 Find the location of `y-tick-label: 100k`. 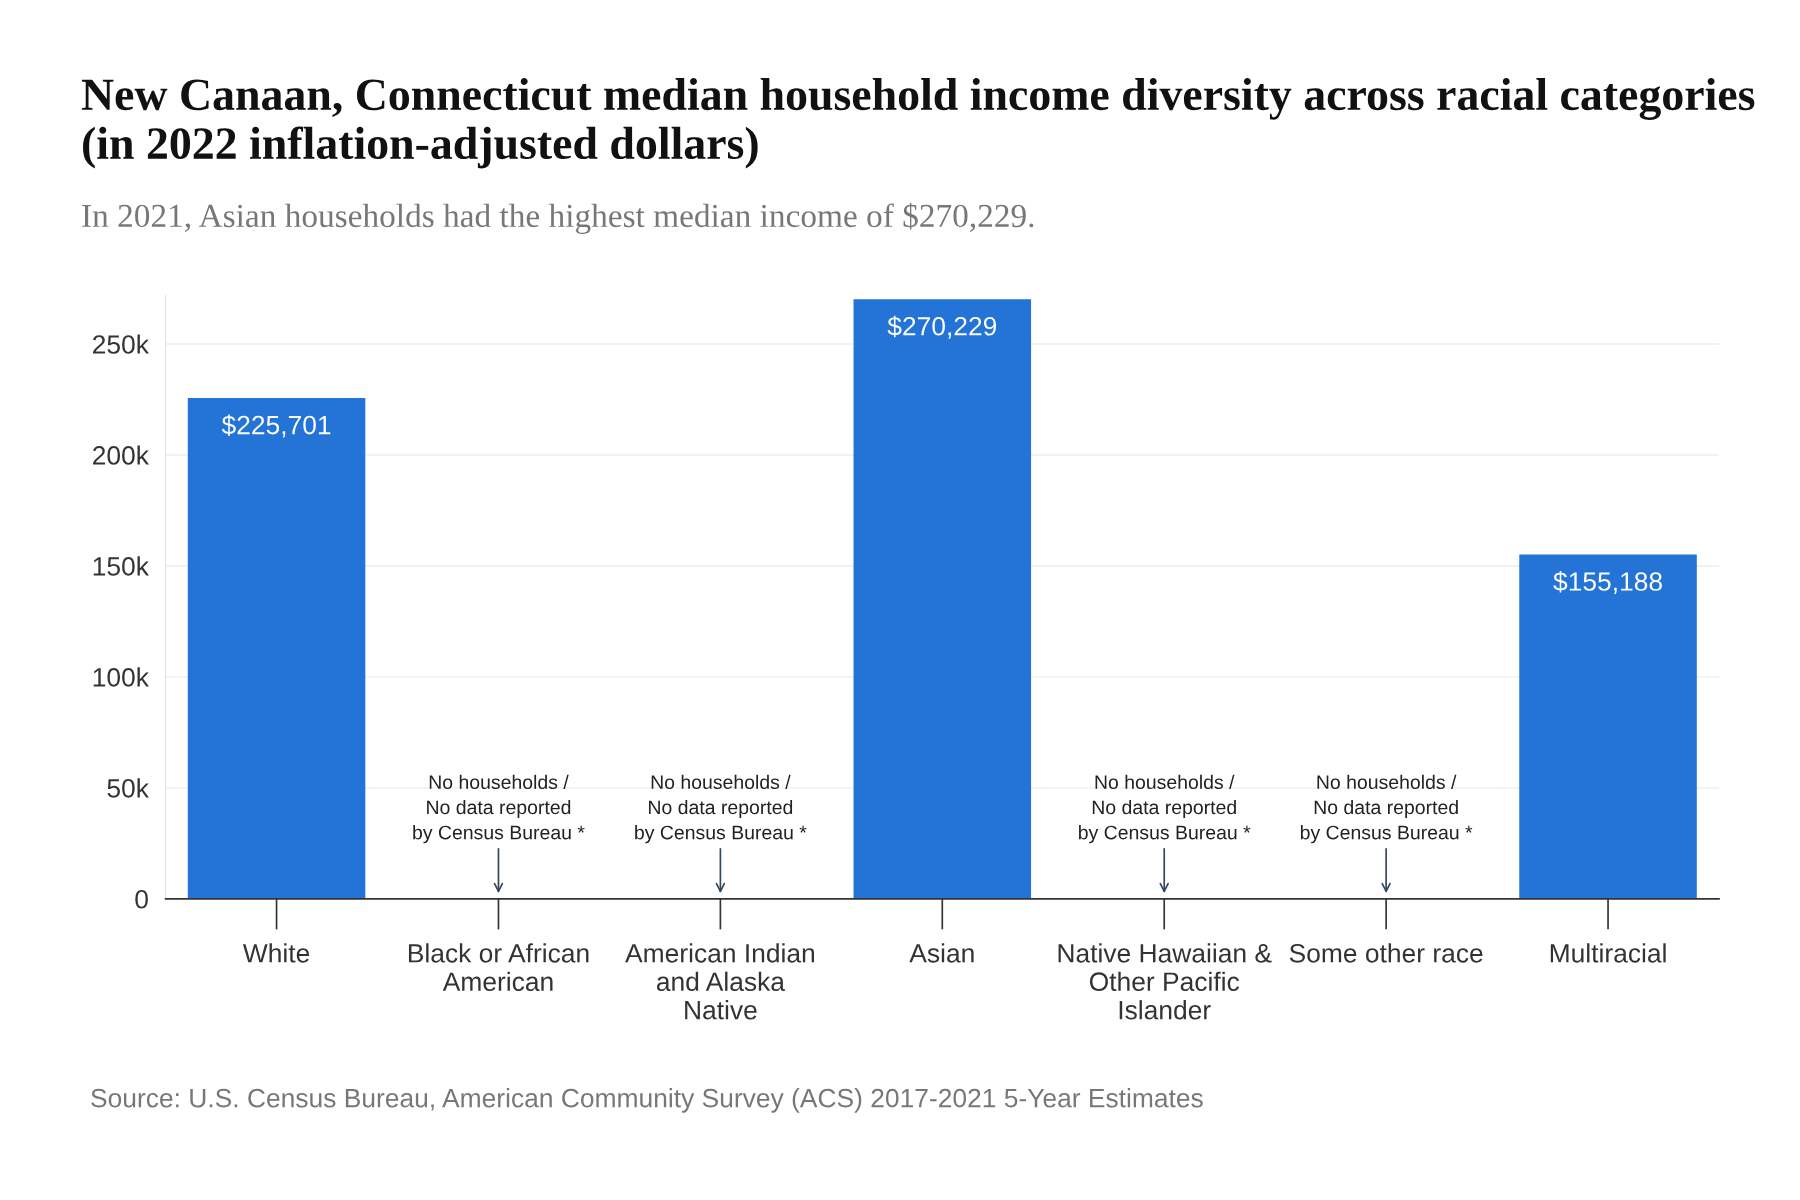

y-tick-label: 100k is located at coordinates (121, 677).